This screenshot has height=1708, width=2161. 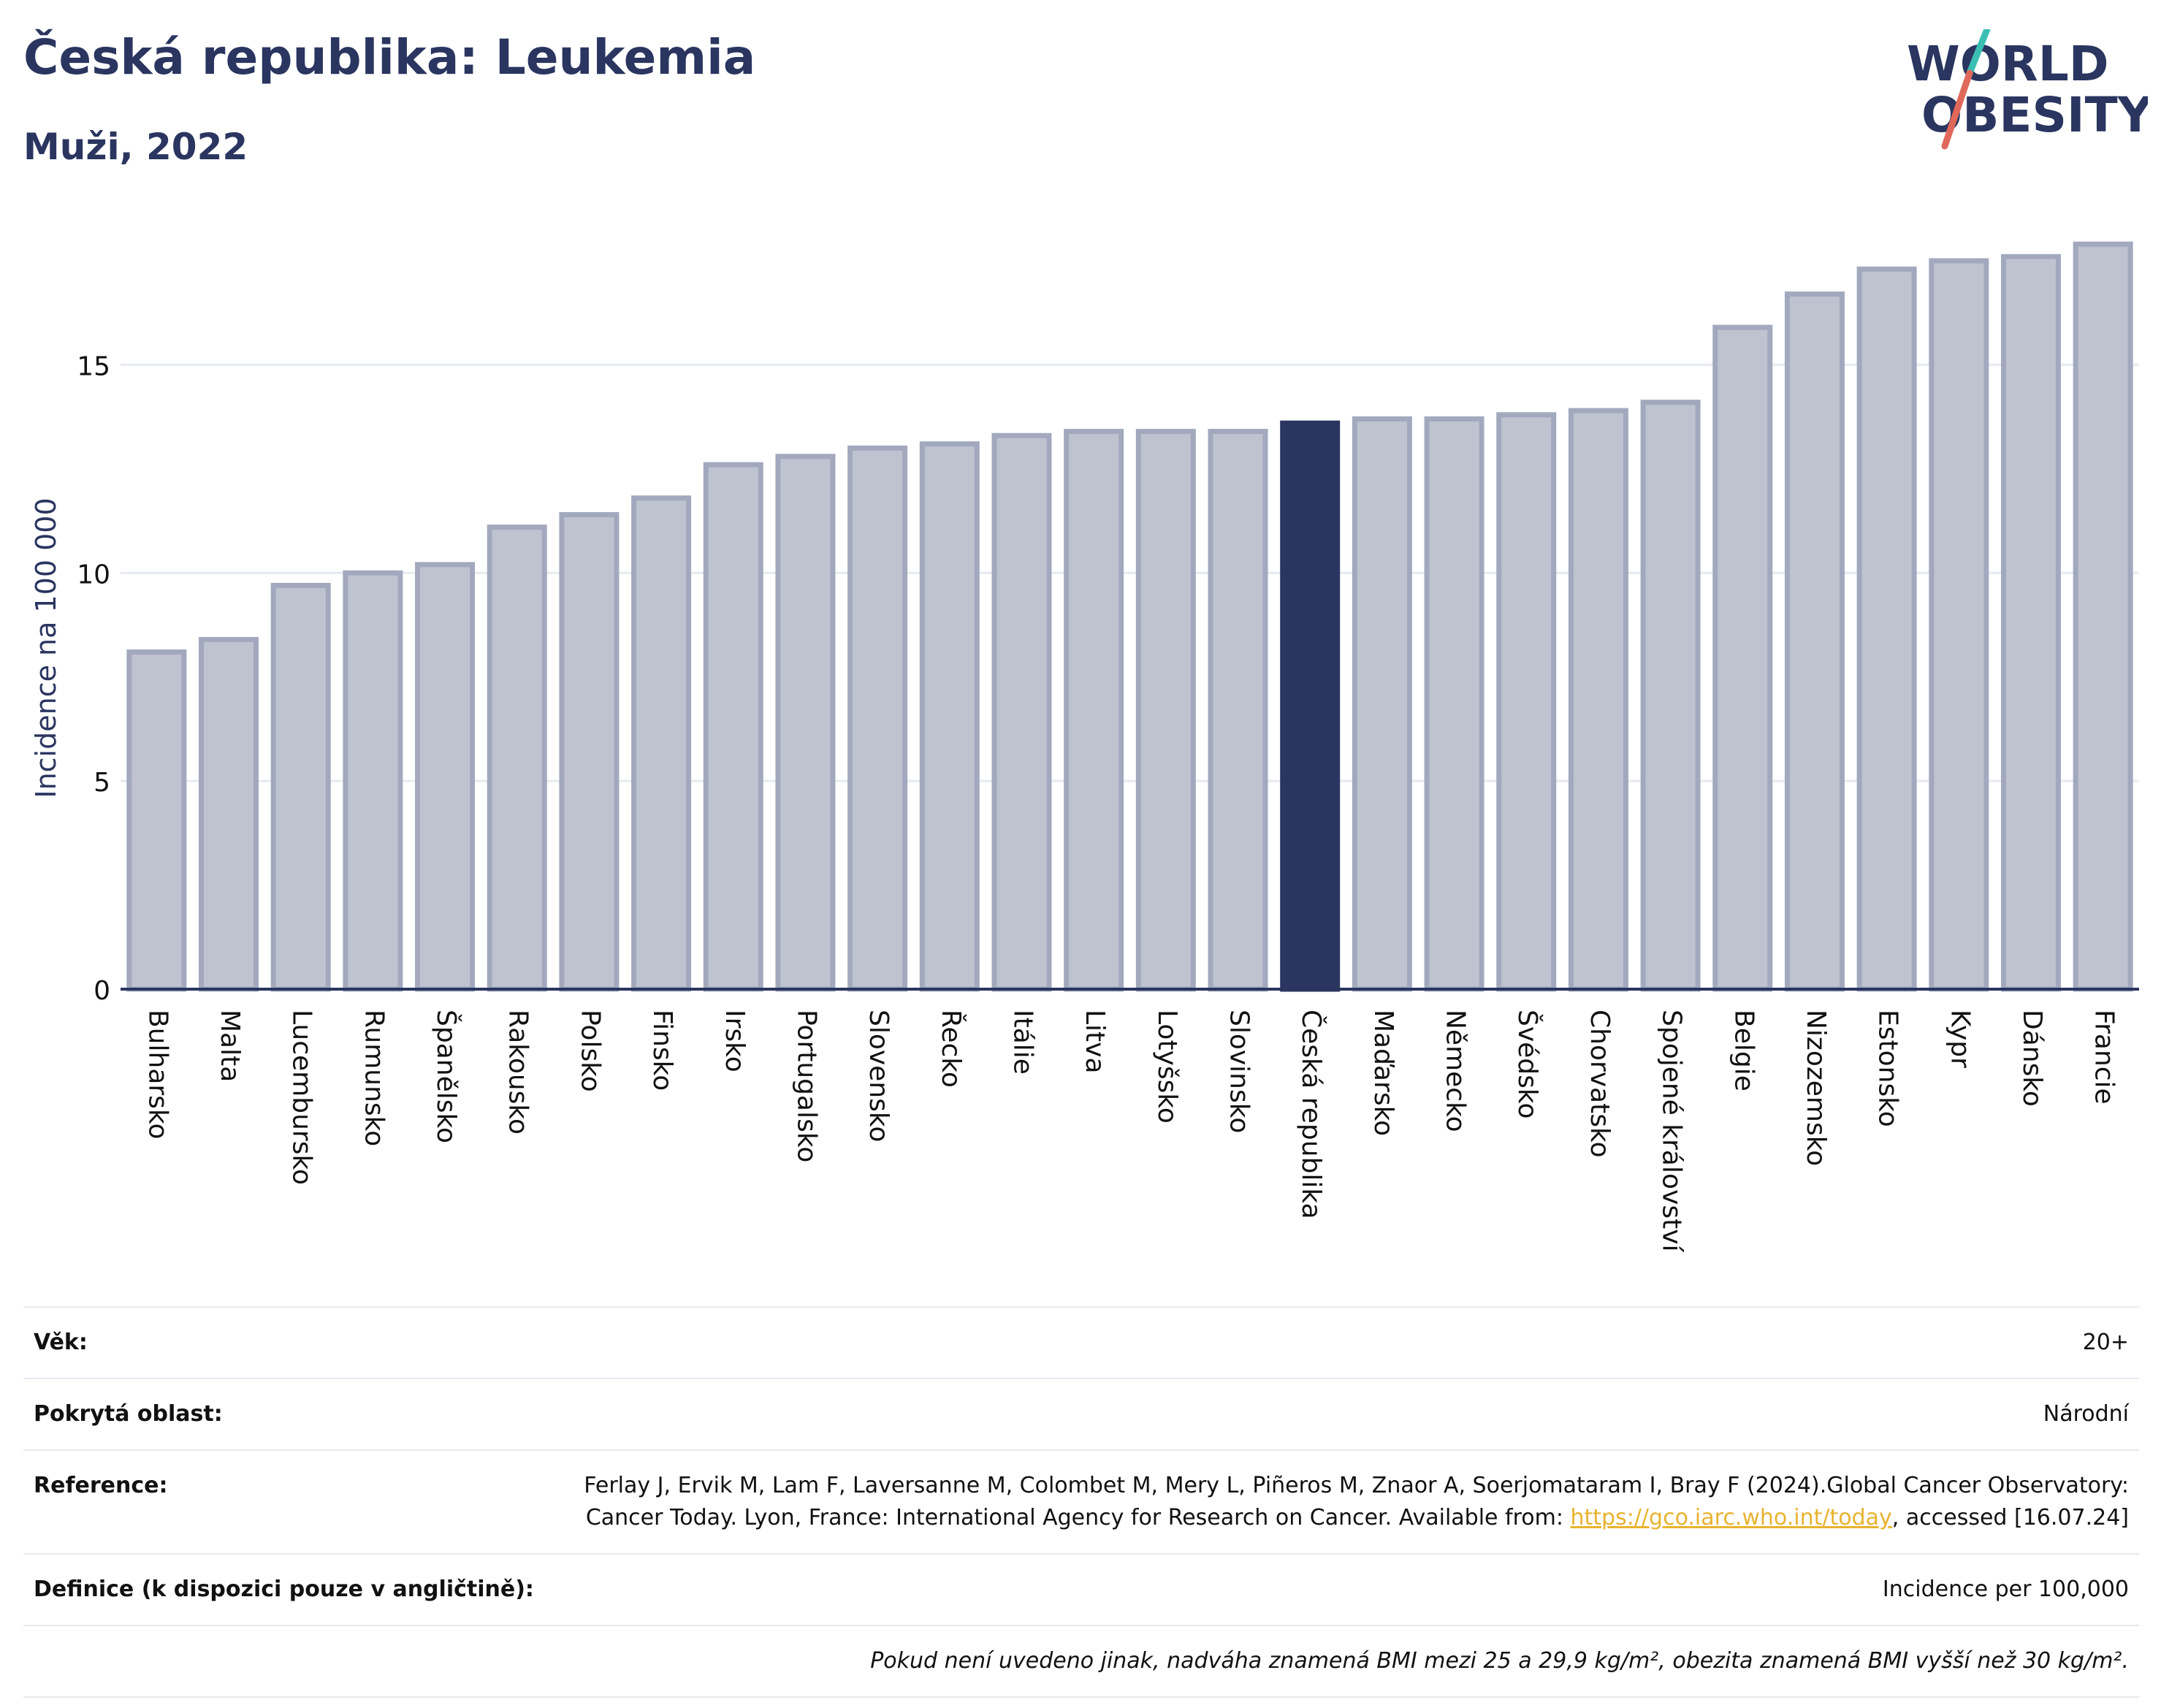 What do you see at coordinates (94, 366) in the screenshot?
I see `y-tick-label: 15` at bounding box center [94, 366].